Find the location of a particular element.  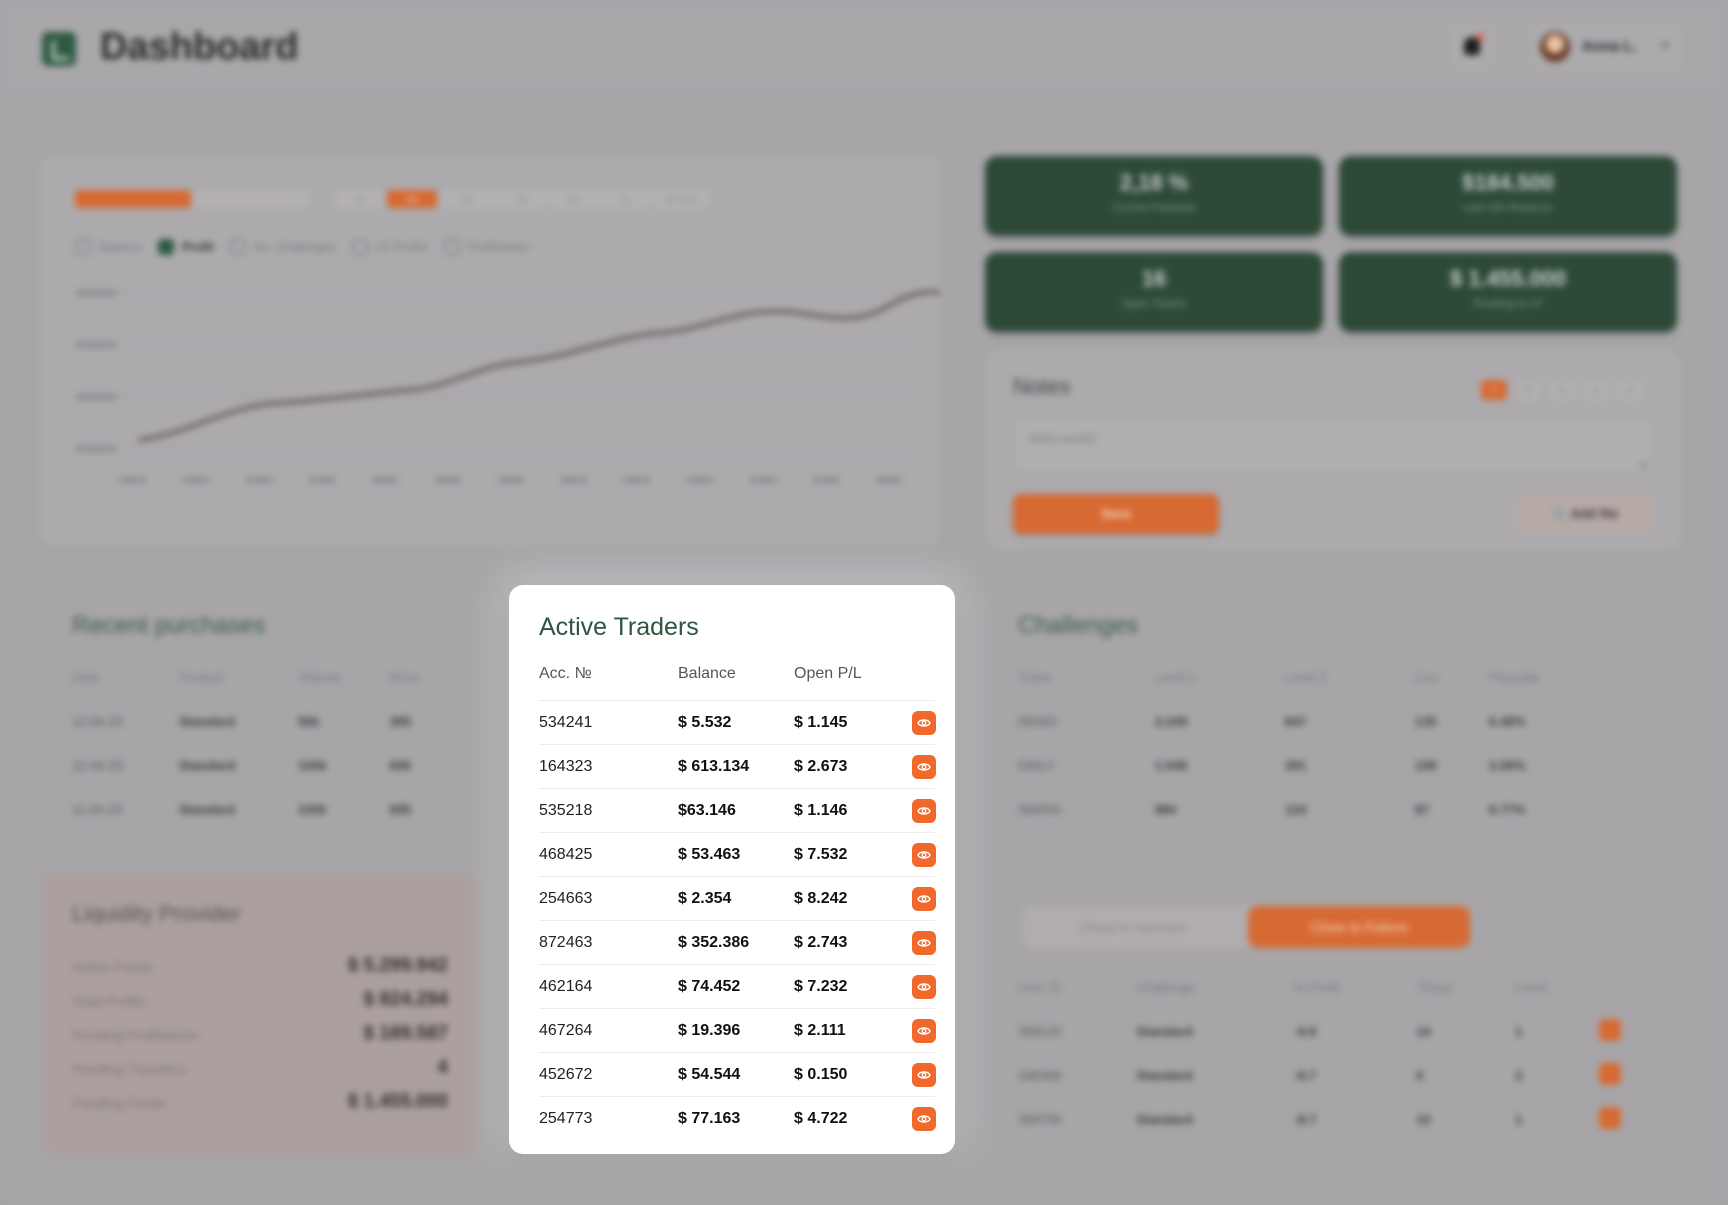

column-header: Date is located at coordinates (86, 677).